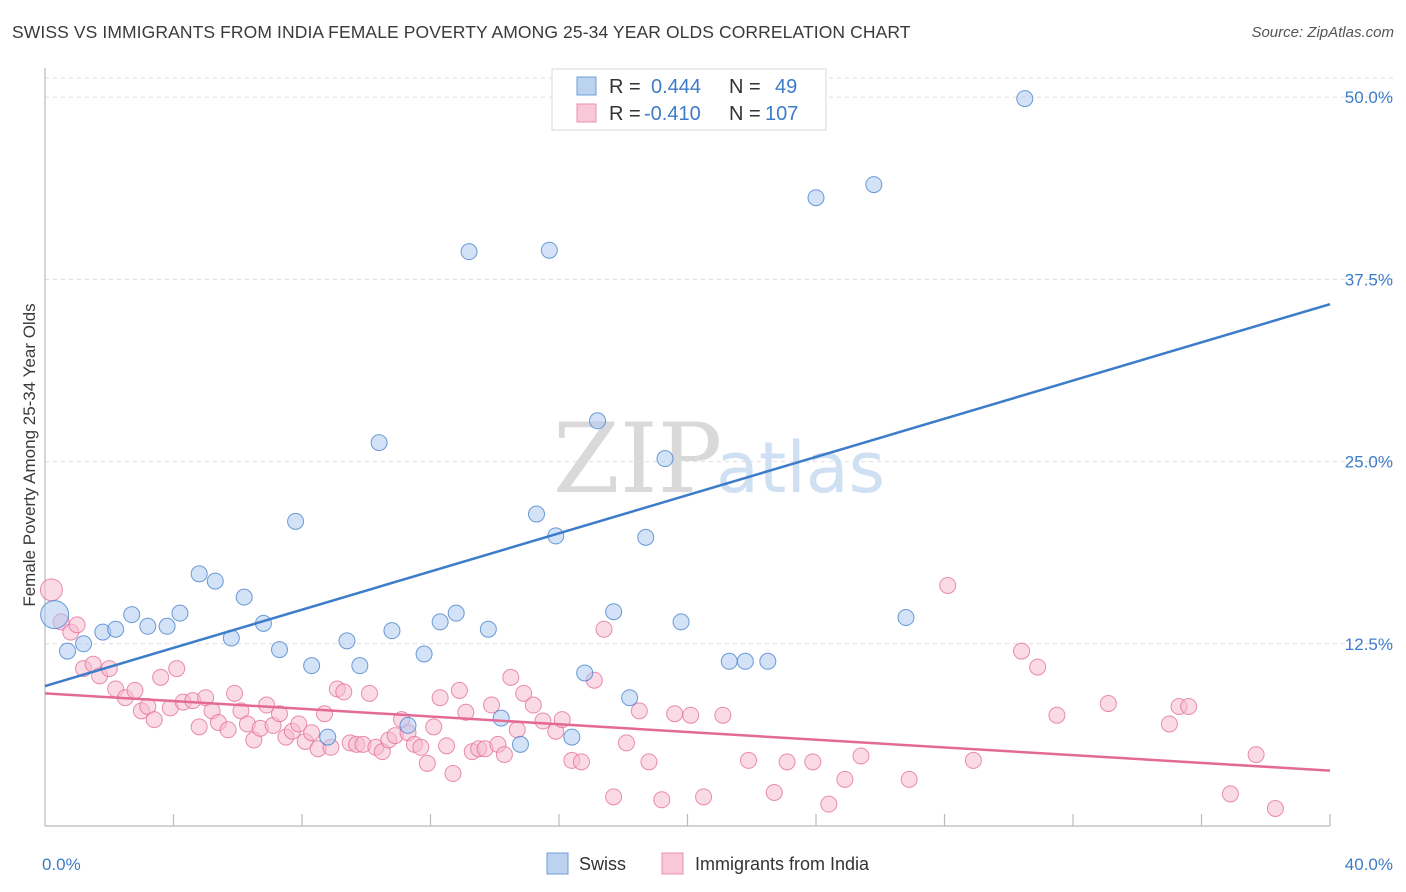 The width and height of the screenshot is (1406, 892). What do you see at coordinates (1369, 644) in the screenshot?
I see `y-tick-label: 12.5%` at bounding box center [1369, 644].